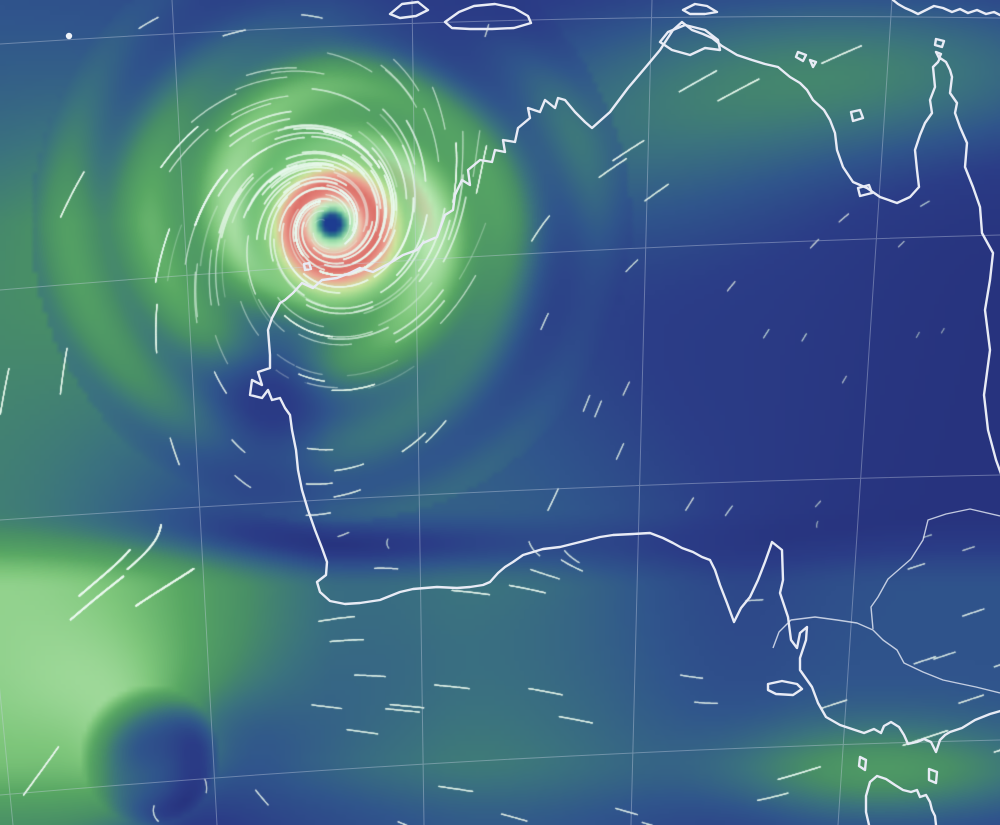 This screenshot has width=1000, height=825. Describe the element at coordinates (852, 732) in the screenshot. I see `coastline-south-islands` at that location.